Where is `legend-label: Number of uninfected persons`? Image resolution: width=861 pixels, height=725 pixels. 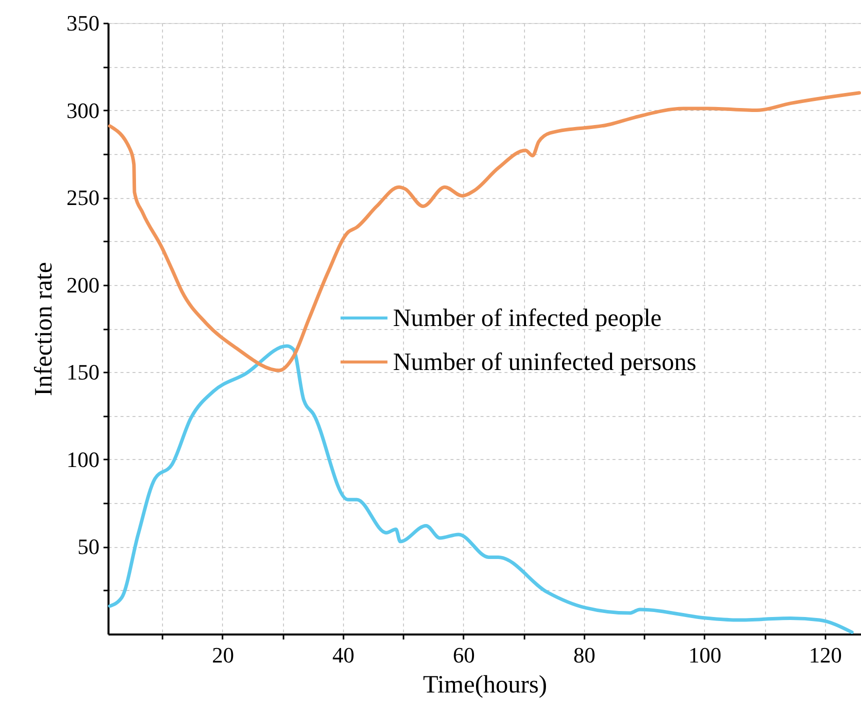
legend-label: Number of uninfected persons is located at coordinates (544, 362).